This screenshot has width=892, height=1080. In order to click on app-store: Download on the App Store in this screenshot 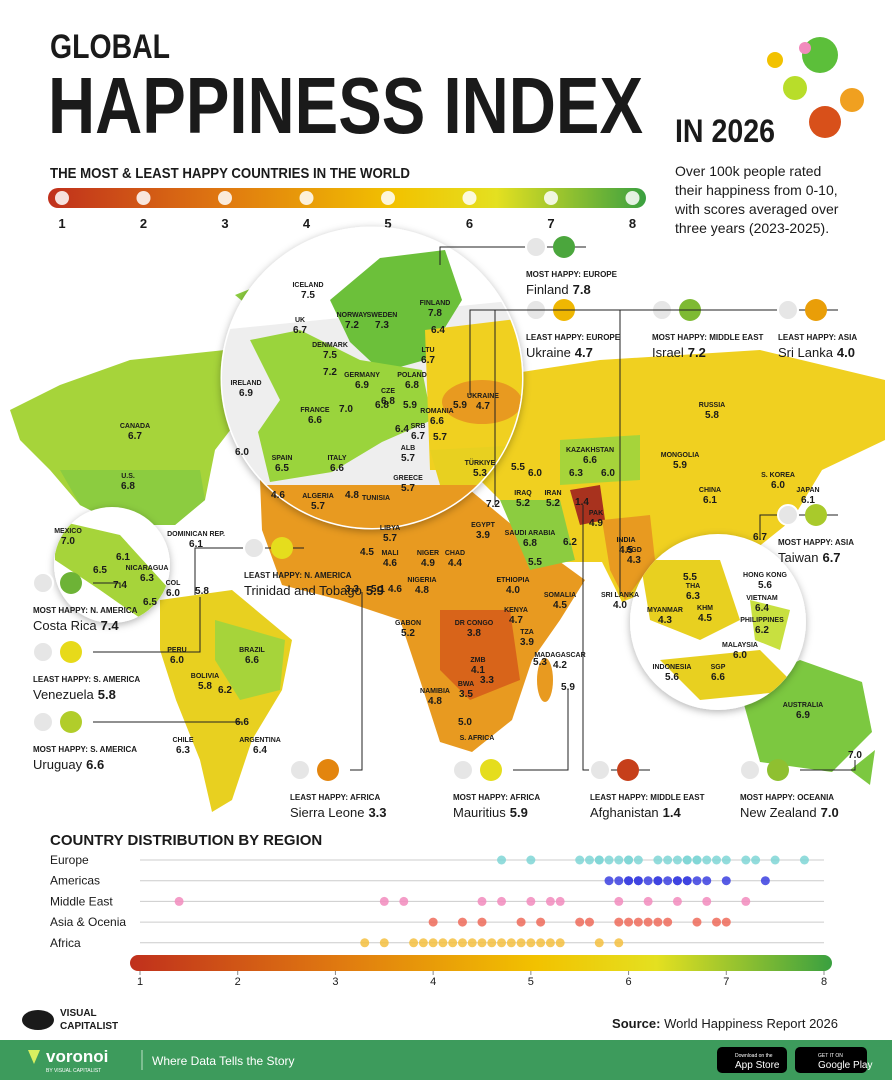, I will do `click(752, 1060)`.